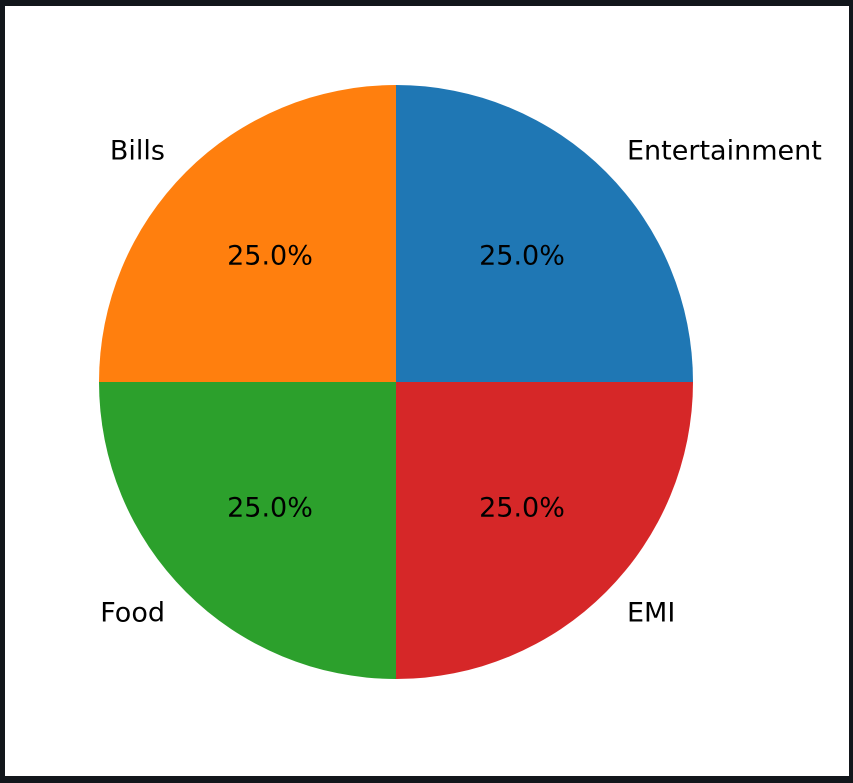  Describe the element at coordinates (247, 233) in the screenshot. I see `pie-slice-bills` at that location.